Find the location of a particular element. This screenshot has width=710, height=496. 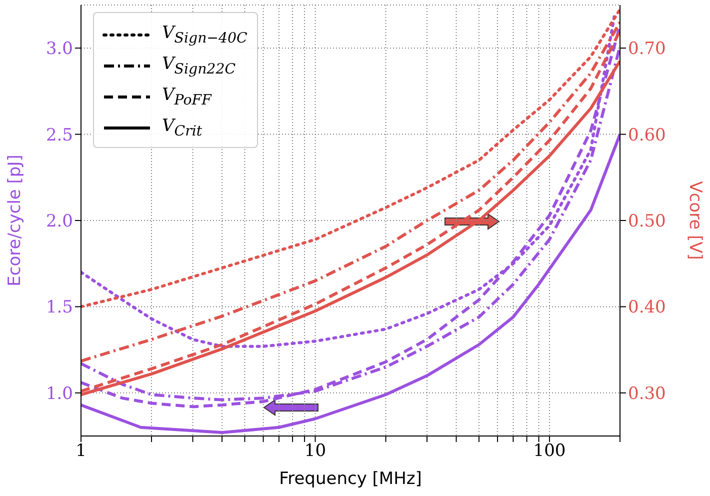

annotation: V$_{Crit}$ is located at coordinates (182, 128).